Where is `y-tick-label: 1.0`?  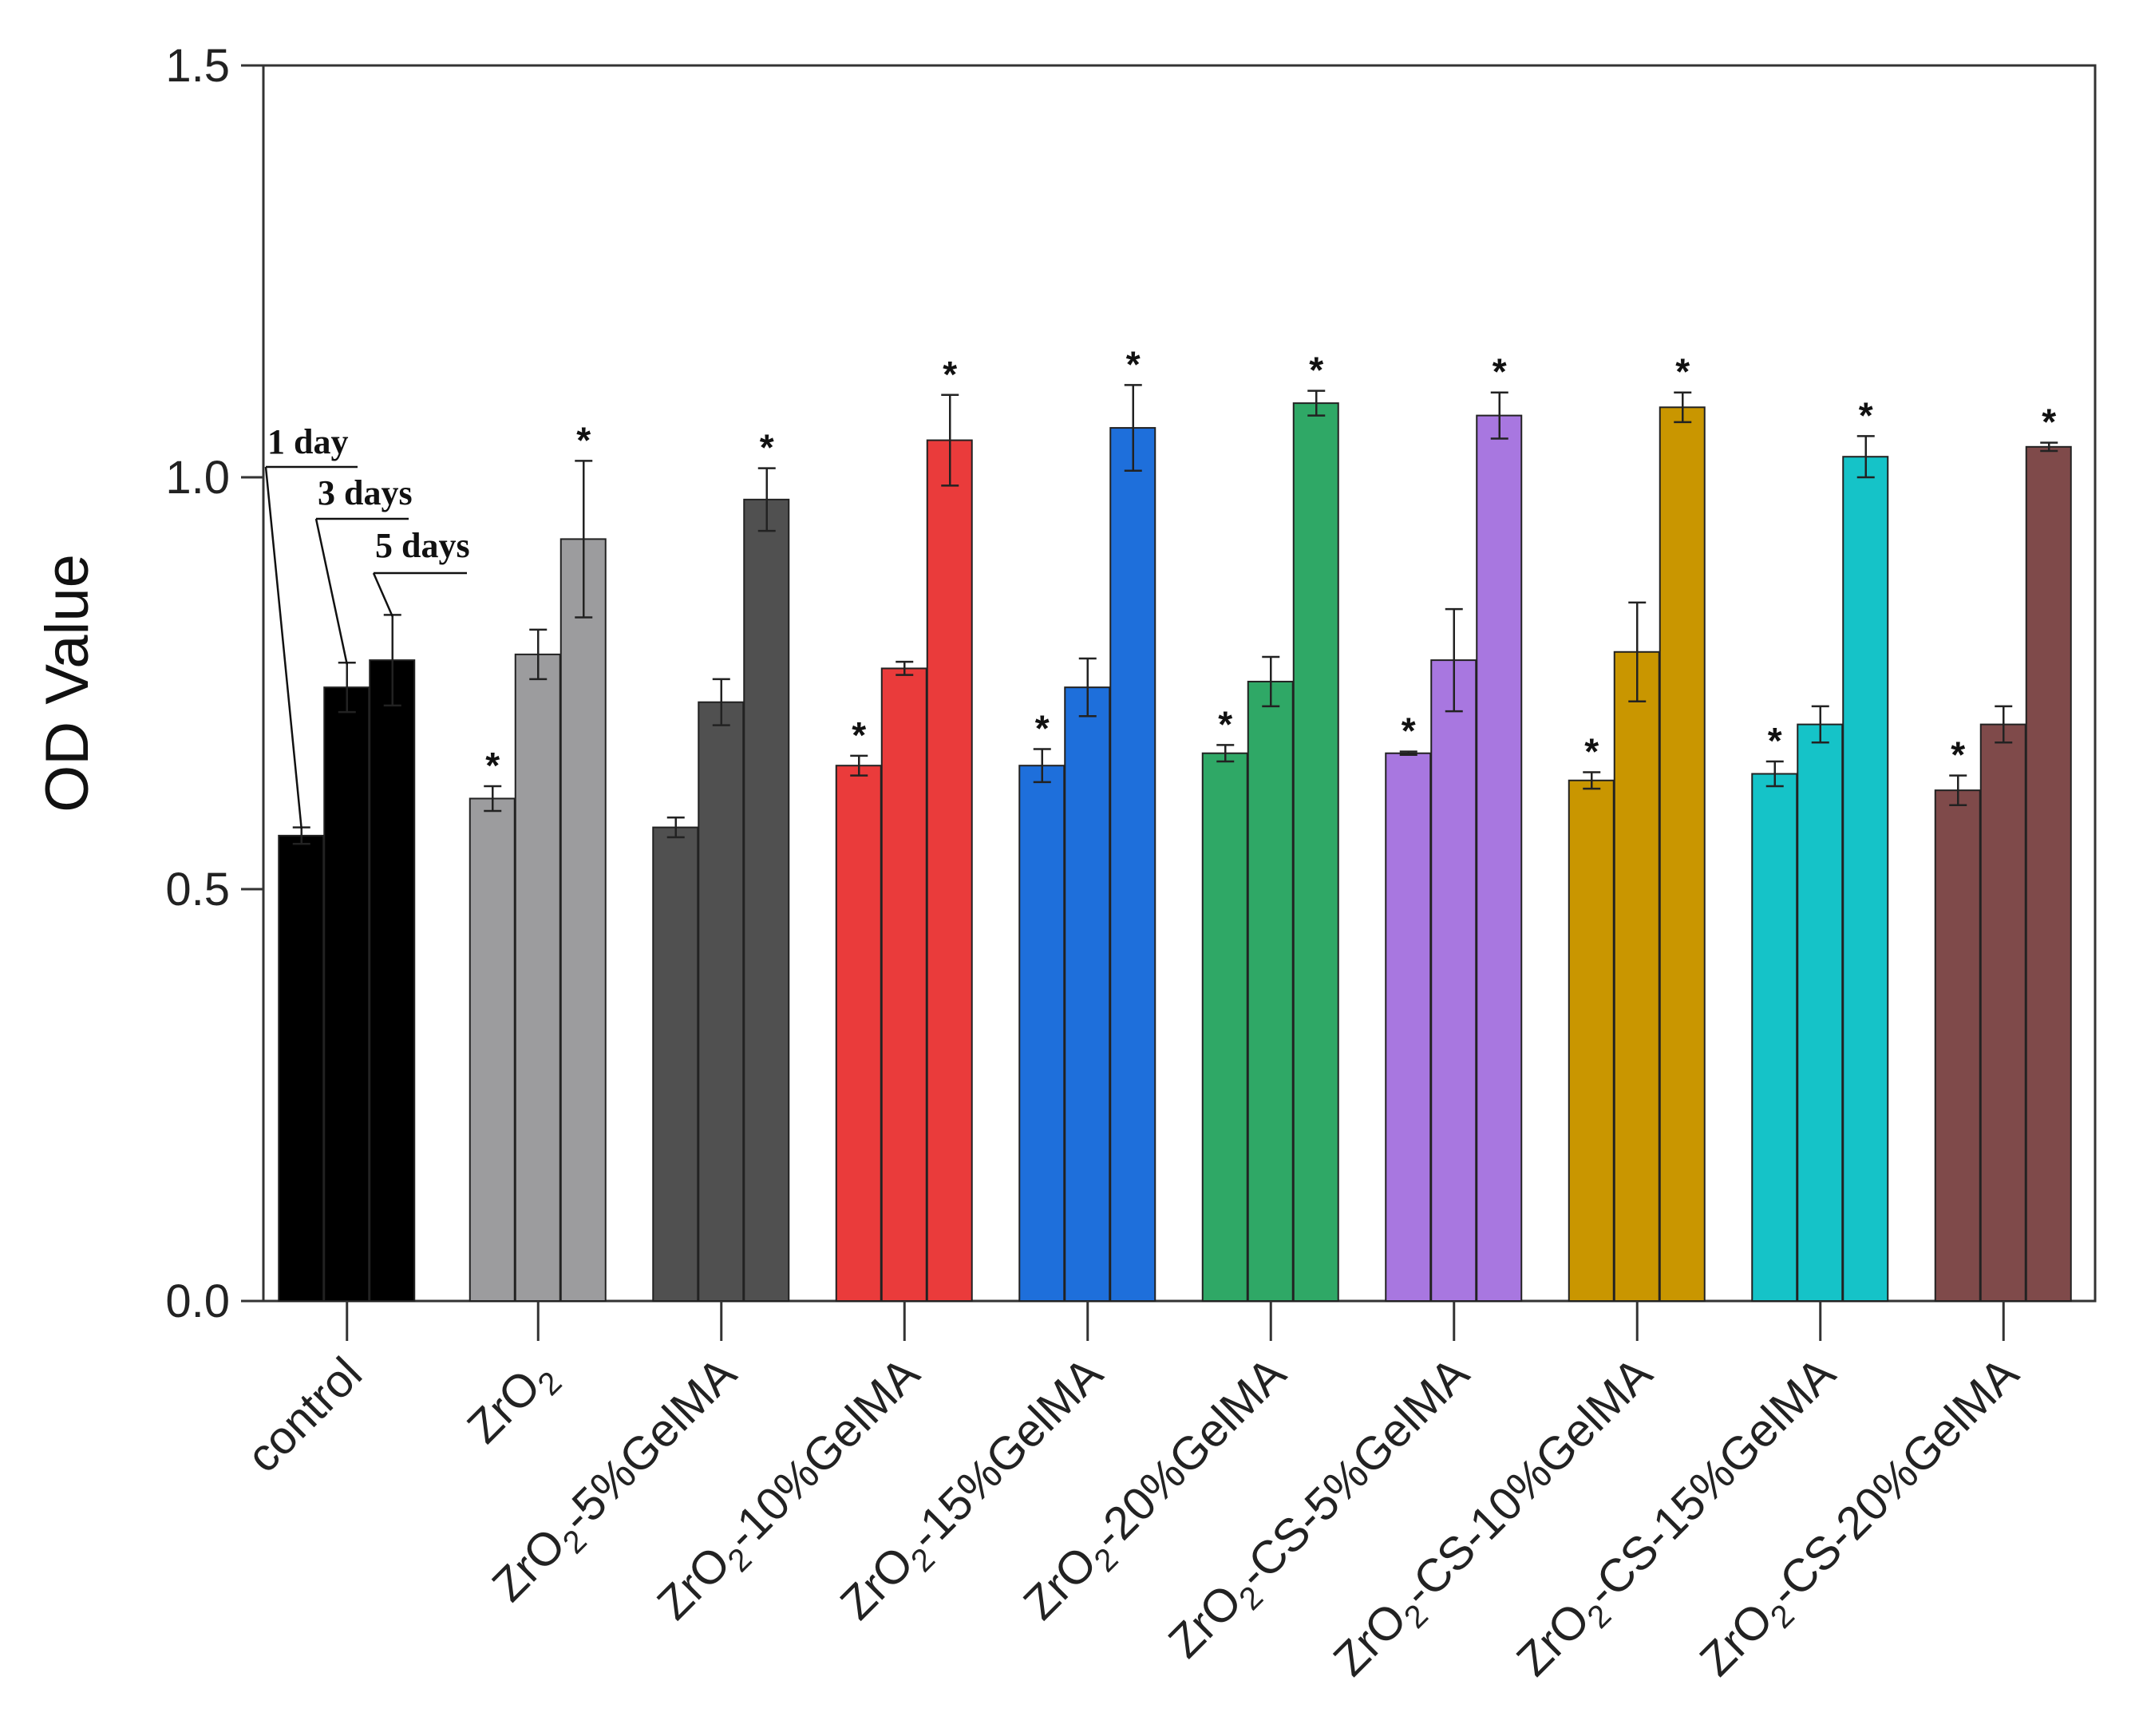 y-tick-label: 1.0 is located at coordinates (197, 478).